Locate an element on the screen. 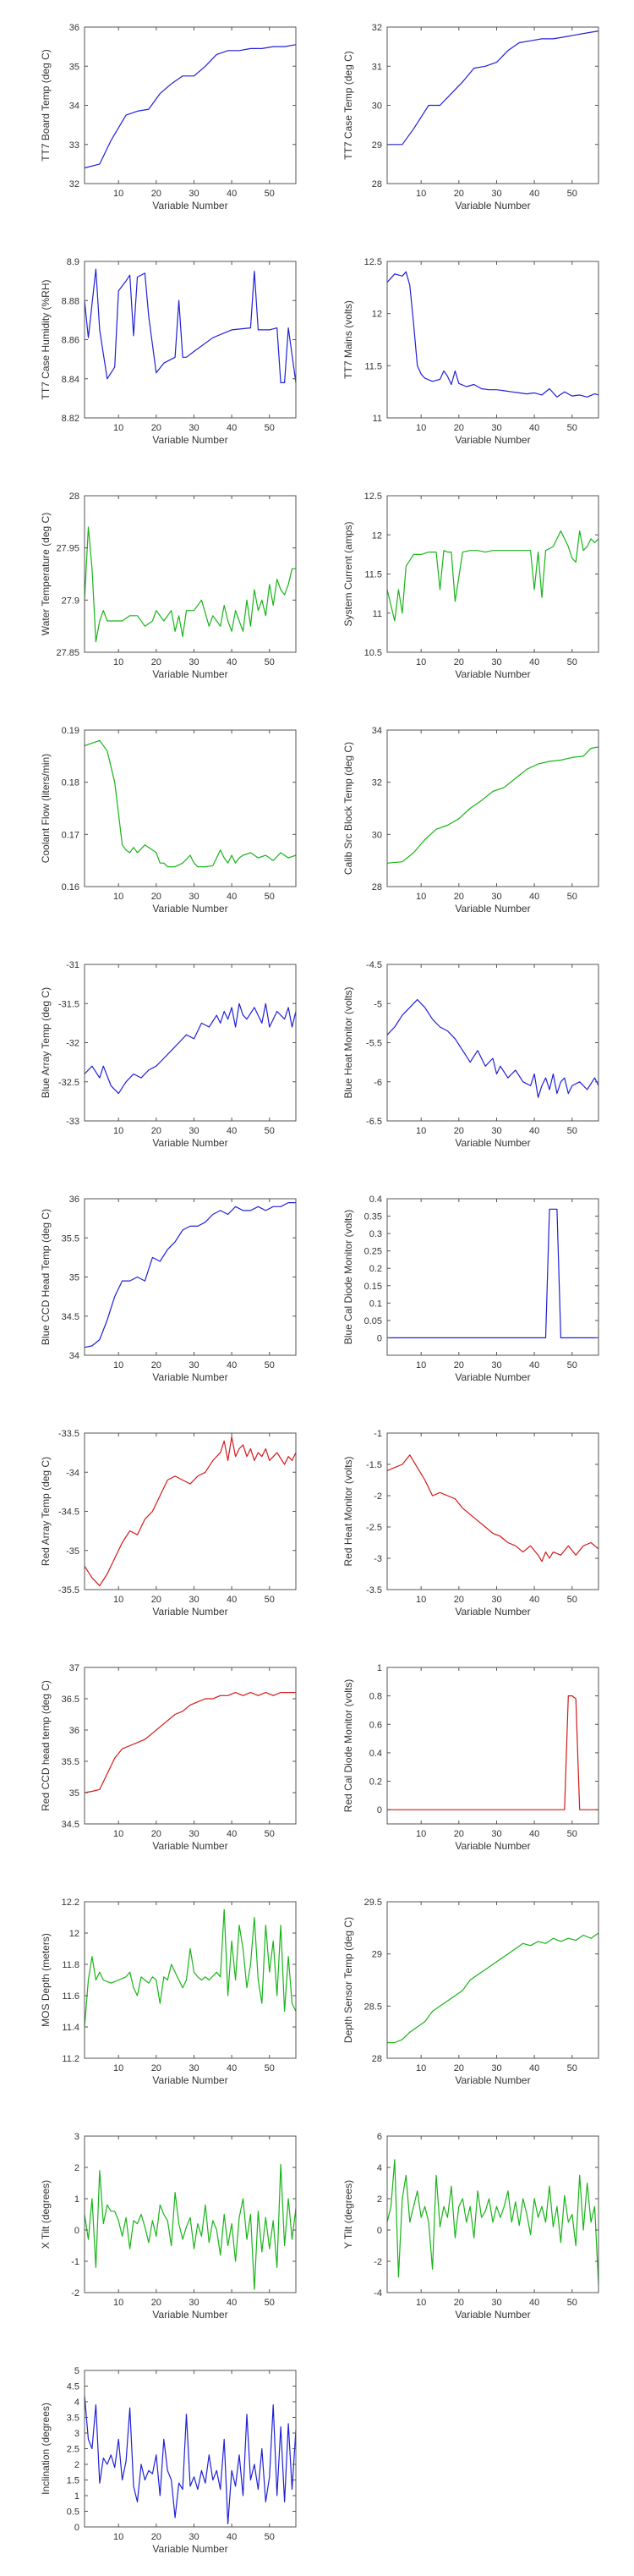 The height and width of the screenshot is (2576, 634). y-tick-label: -32 is located at coordinates (72, 1044).